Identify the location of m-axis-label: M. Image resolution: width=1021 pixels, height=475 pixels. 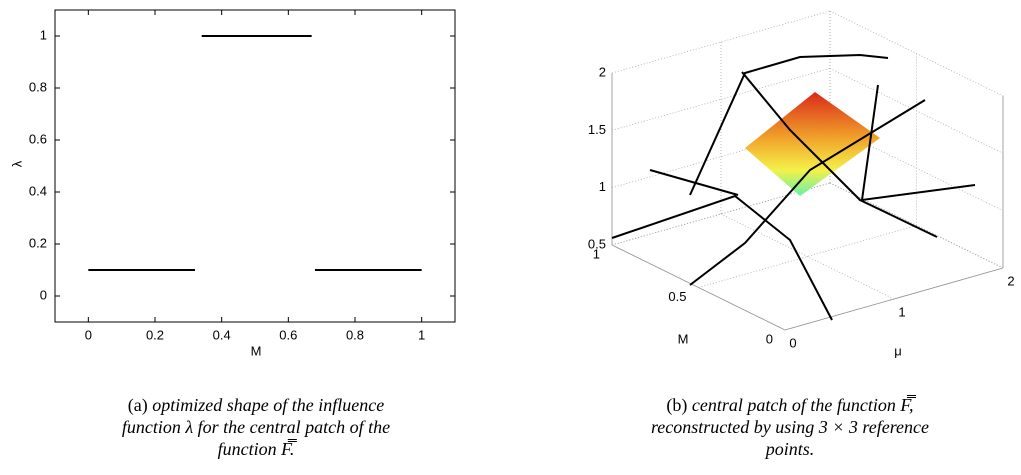
(683, 338).